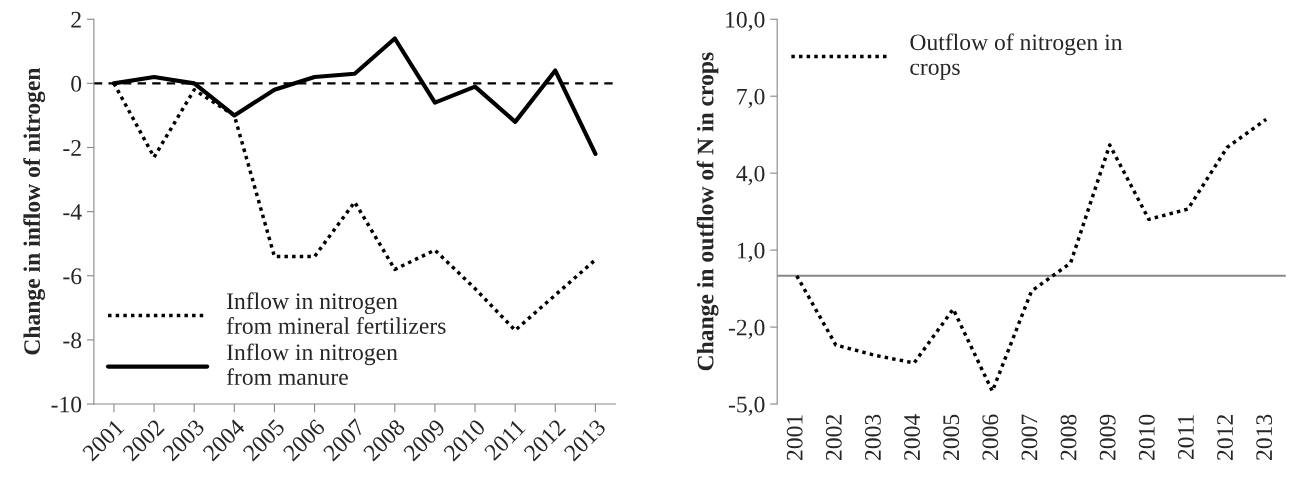 The height and width of the screenshot is (481, 1304). Describe the element at coordinates (746, 406) in the screenshot. I see `y-tick-label: -5,0` at that location.